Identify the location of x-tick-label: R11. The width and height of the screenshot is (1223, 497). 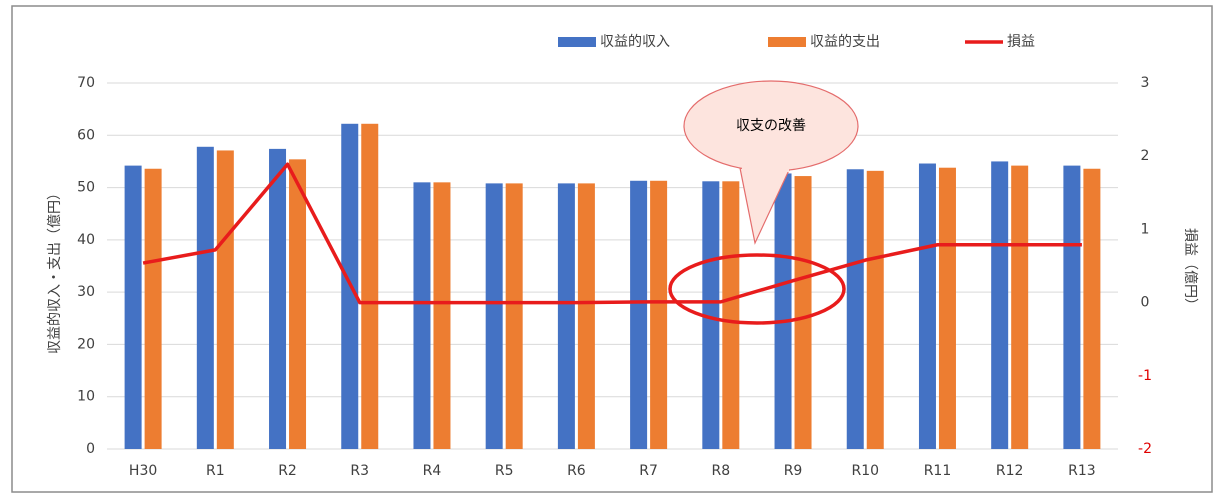
(938, 471).